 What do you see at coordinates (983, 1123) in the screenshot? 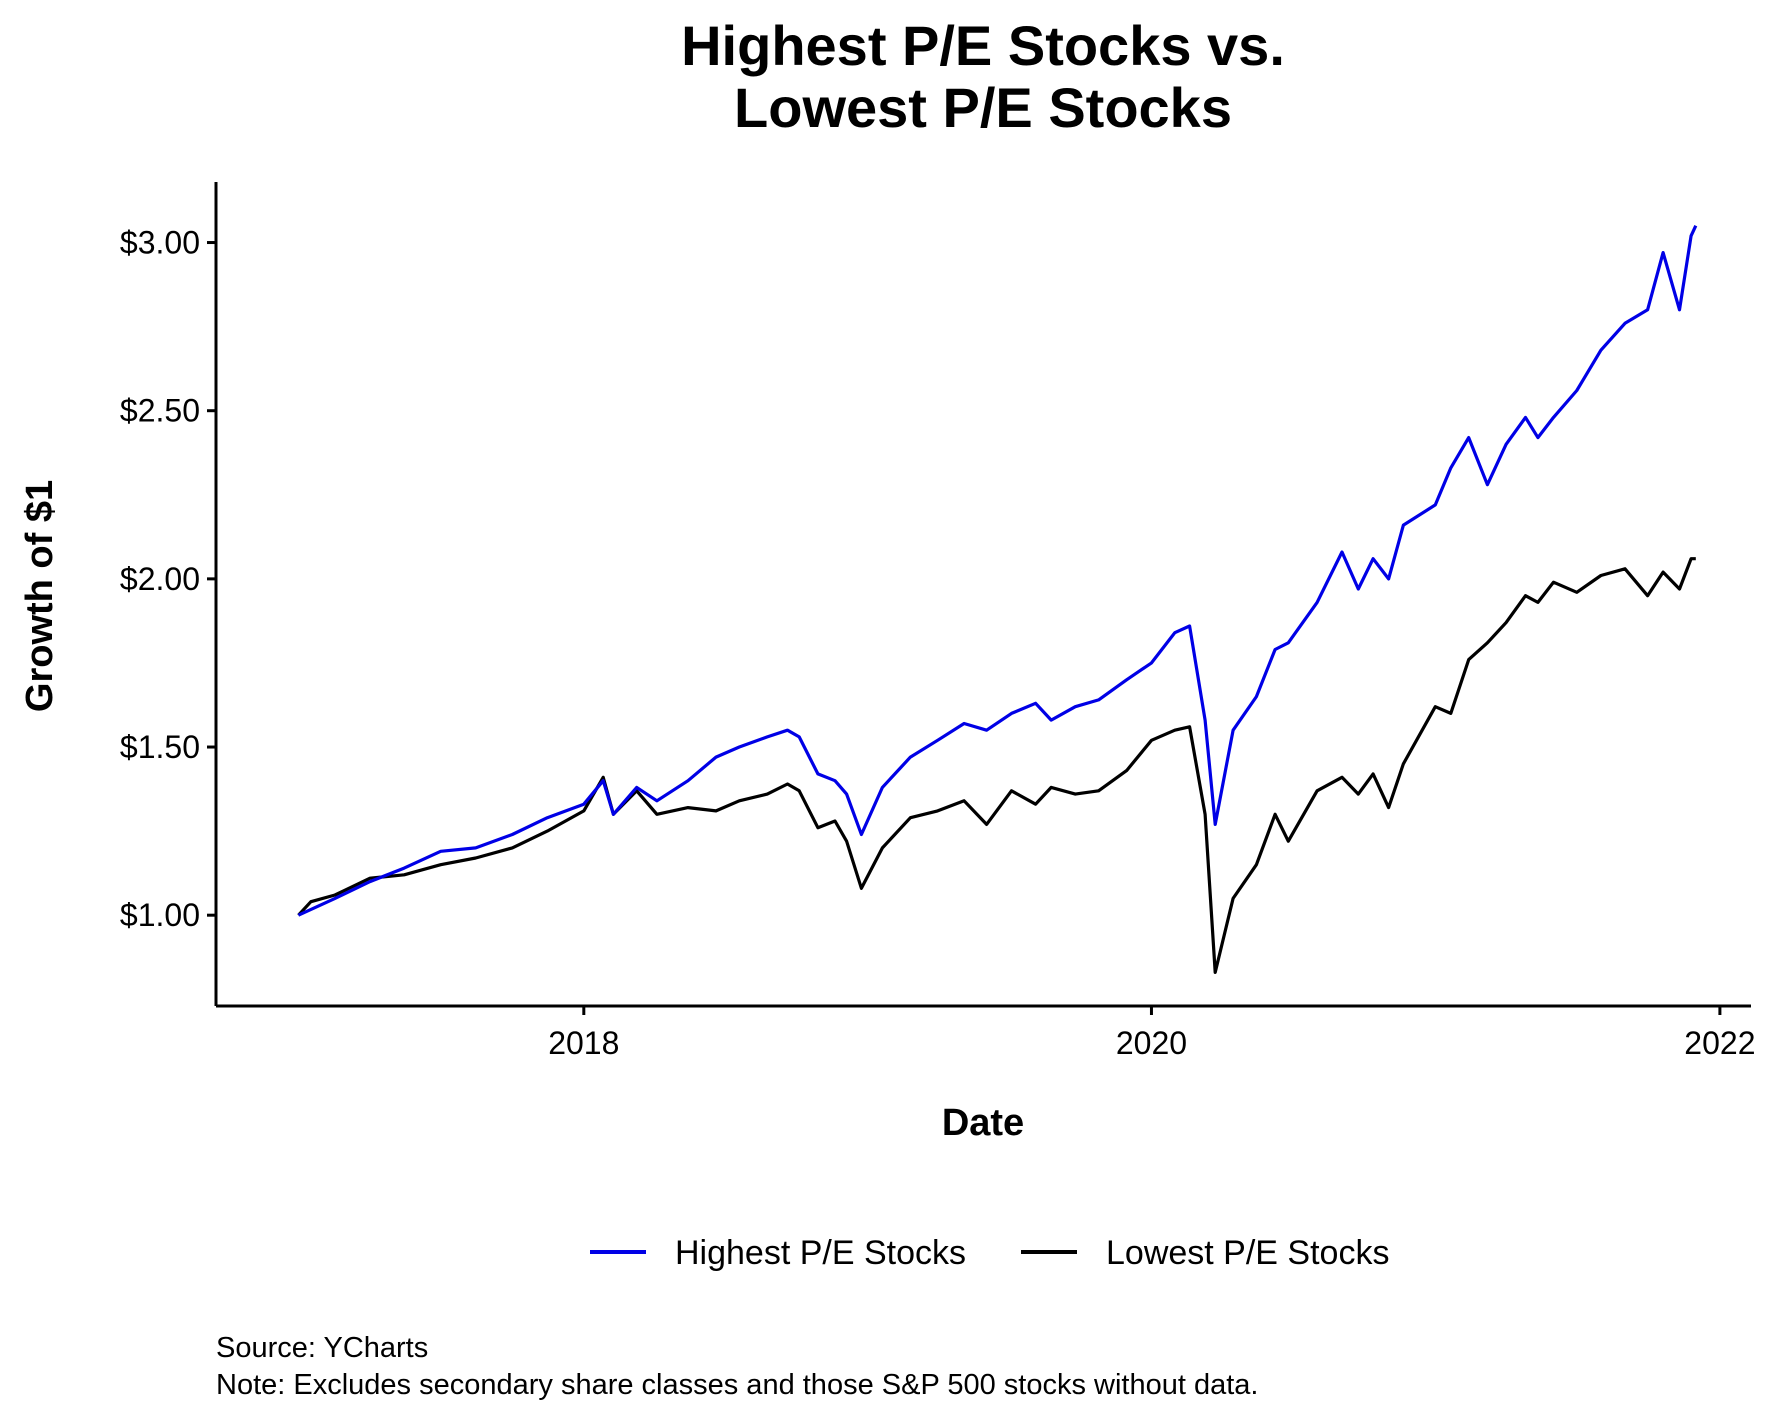
I see `x-axis-title: Date` at bounding box center [983, 1123].